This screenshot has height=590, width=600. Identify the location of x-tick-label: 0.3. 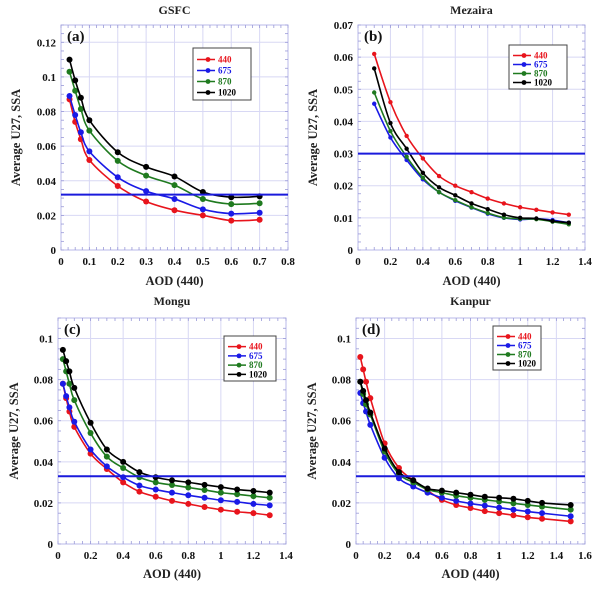
(146, 262).